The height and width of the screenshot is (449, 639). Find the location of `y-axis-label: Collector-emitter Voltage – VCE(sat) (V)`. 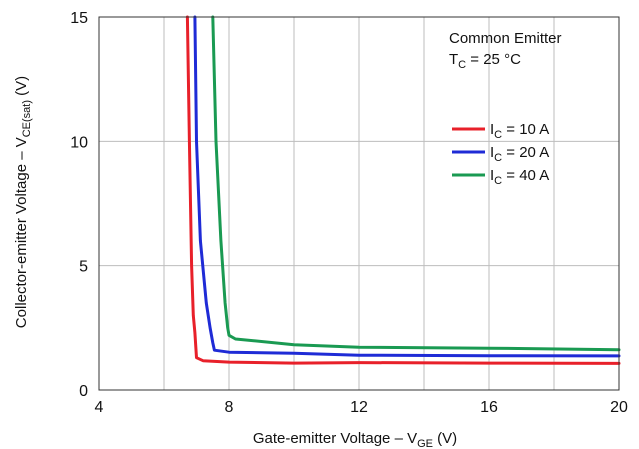

y-axis-label: Collector-emitter Voltage – VCE(sat) (V) is located at coordinates (23, 202).